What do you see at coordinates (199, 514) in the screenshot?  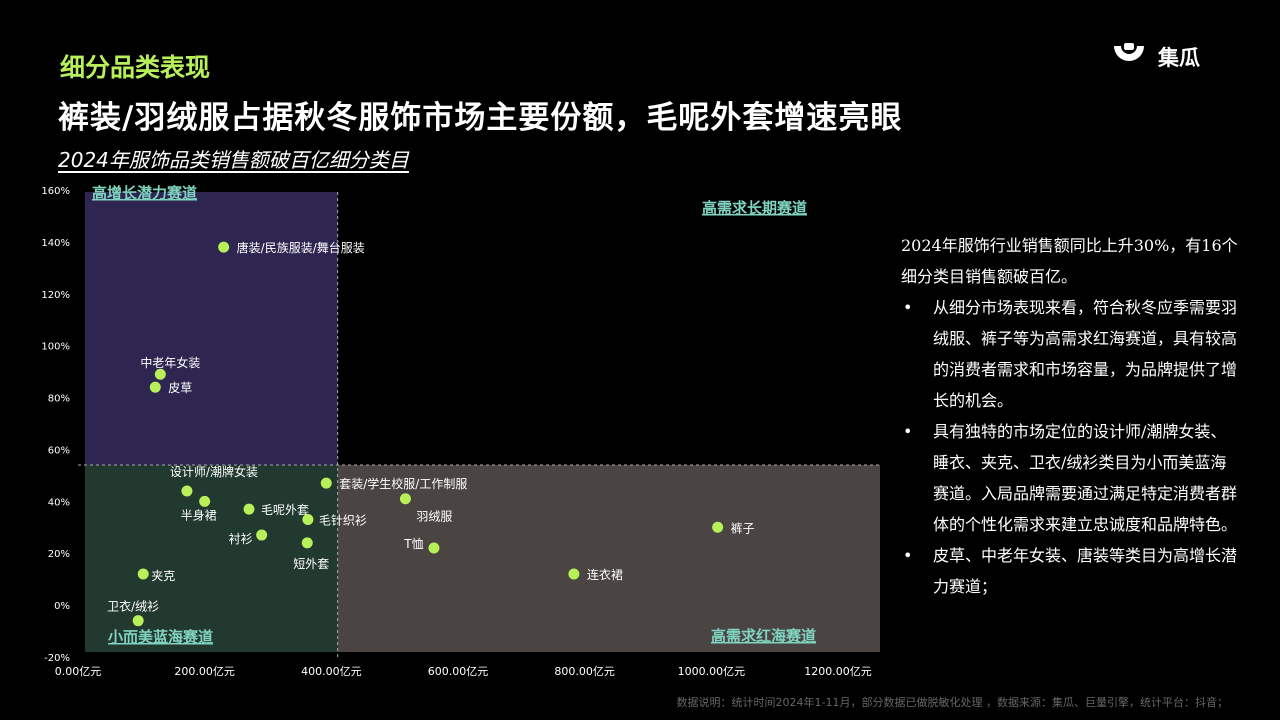 I see `data-point-label: 半身裙` at bounding box center [199, 514].